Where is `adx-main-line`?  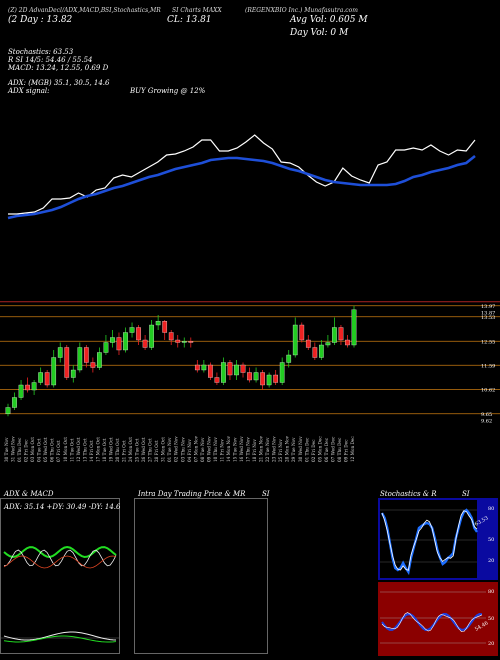
adx-main-line is located at coordinates (60, 558).